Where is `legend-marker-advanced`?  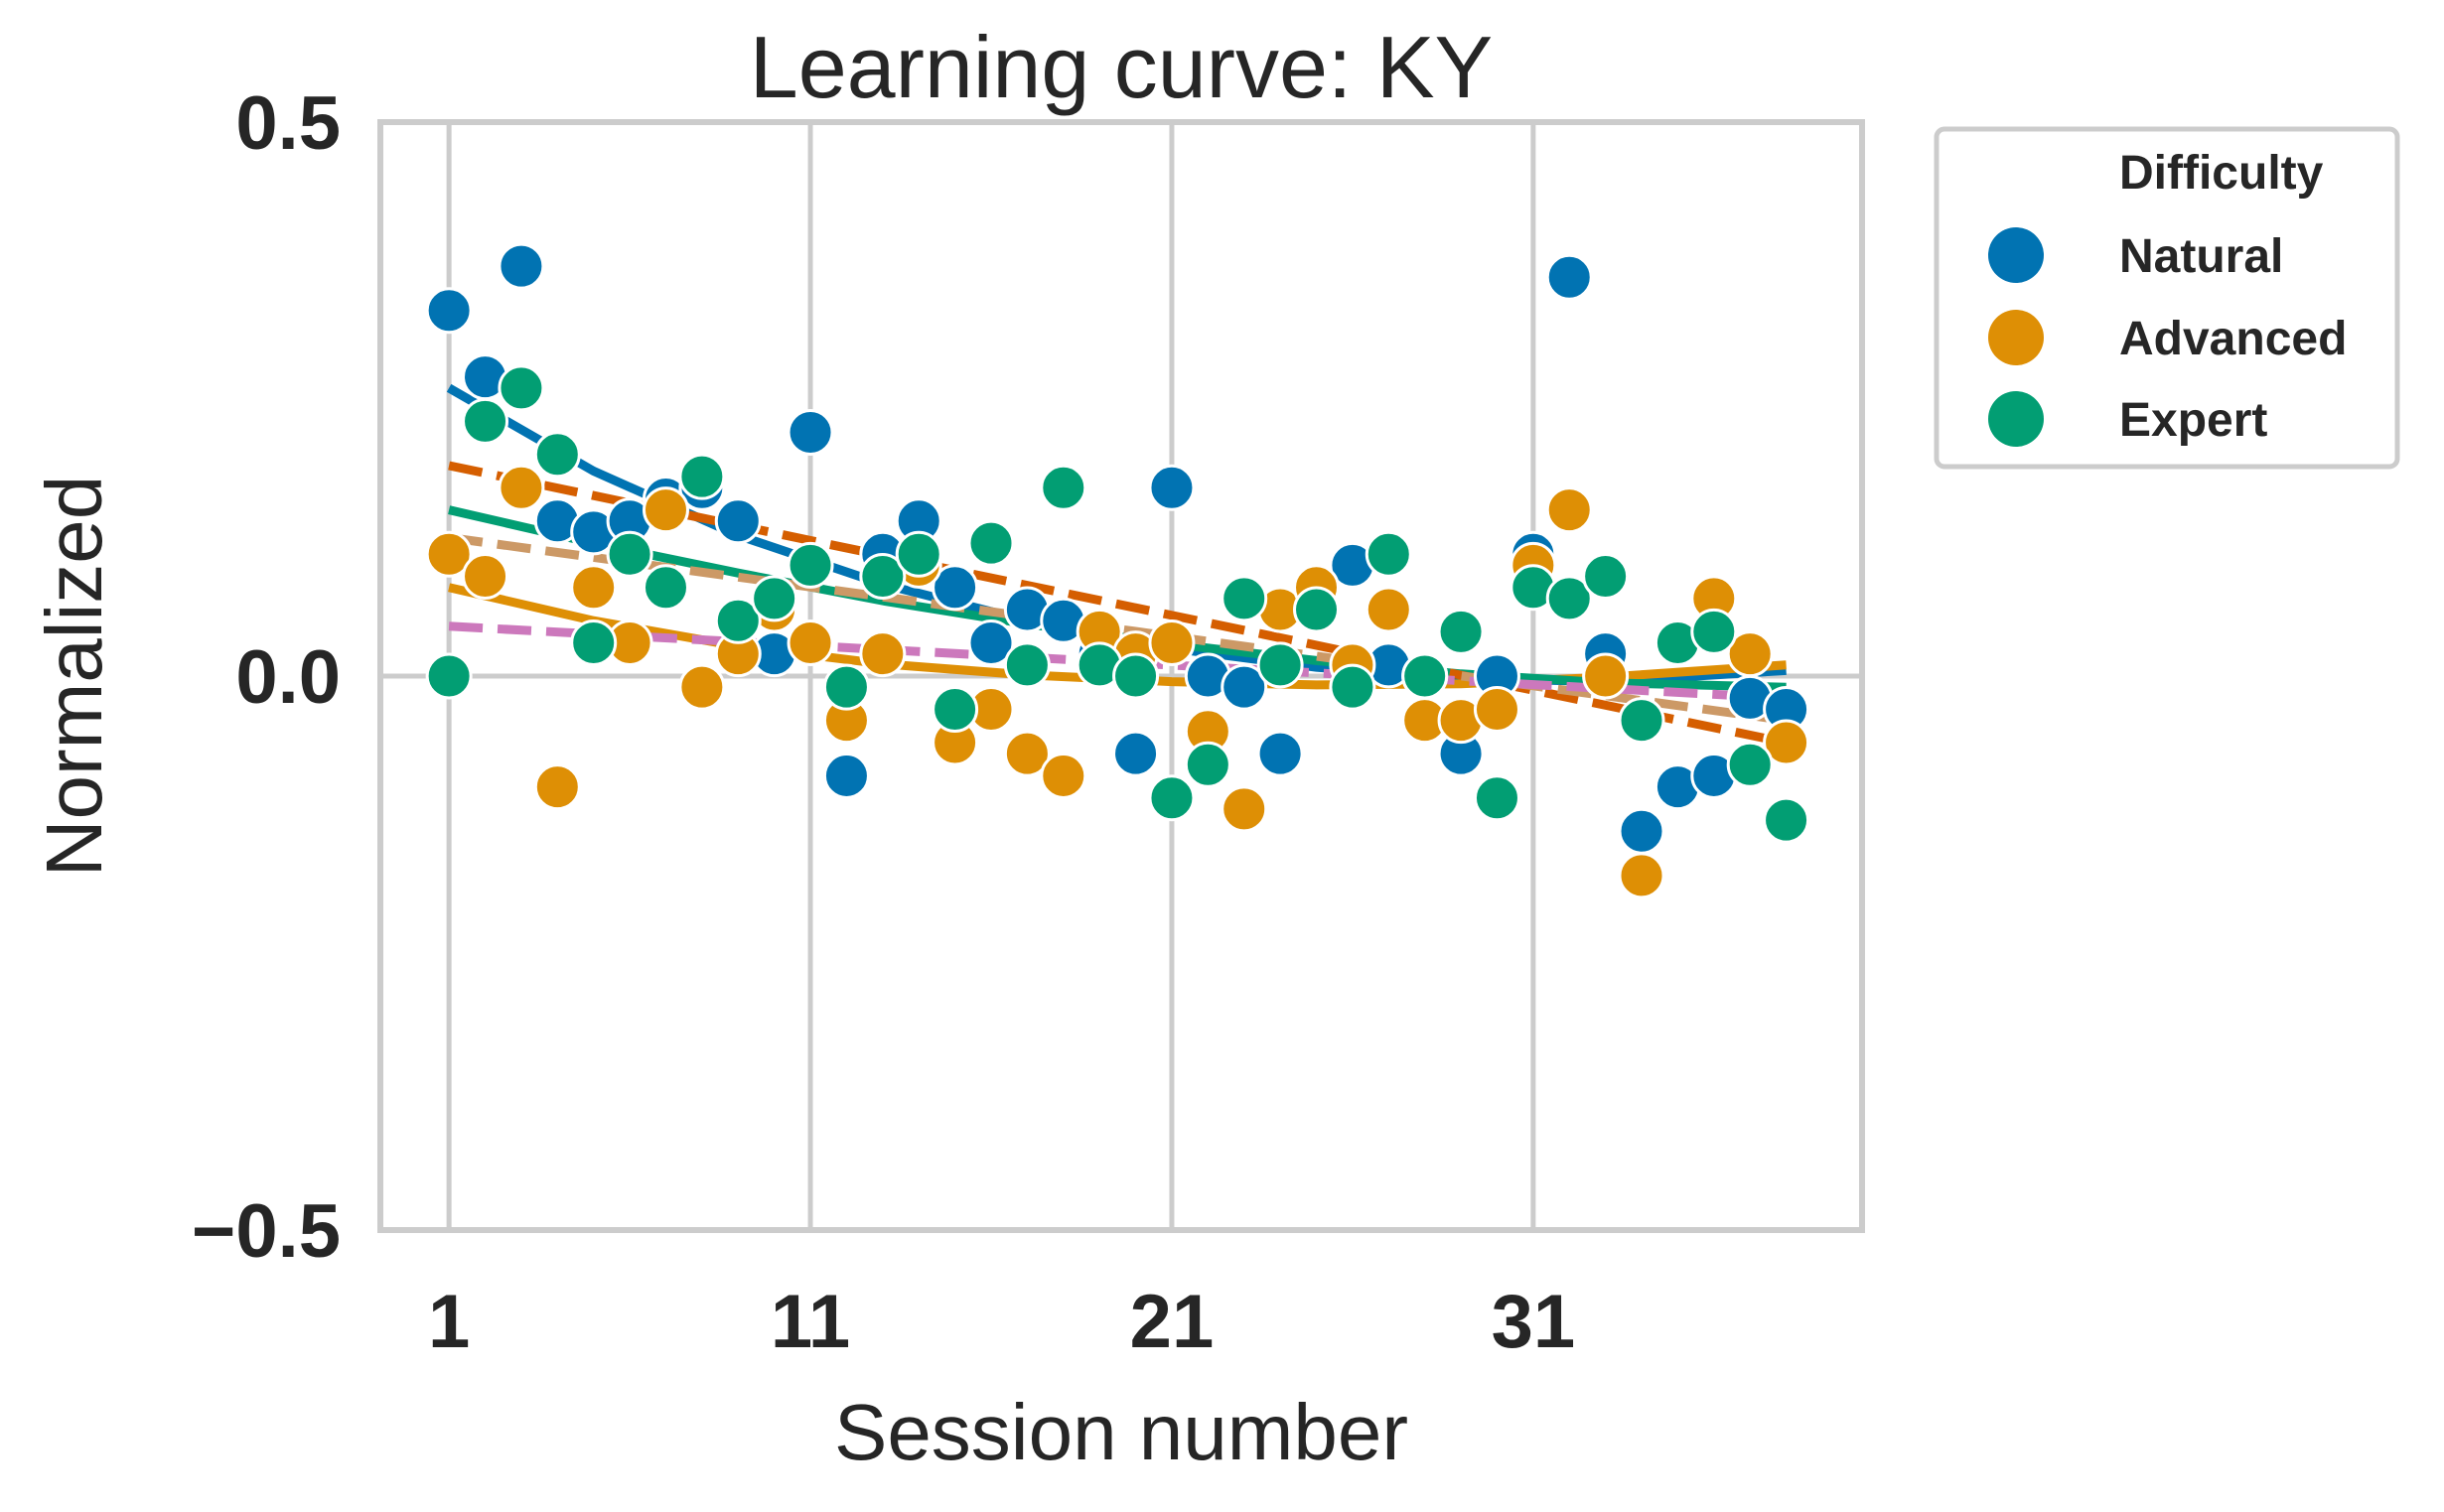
legend-marker-advanced is located at coordinates (2016, 337).